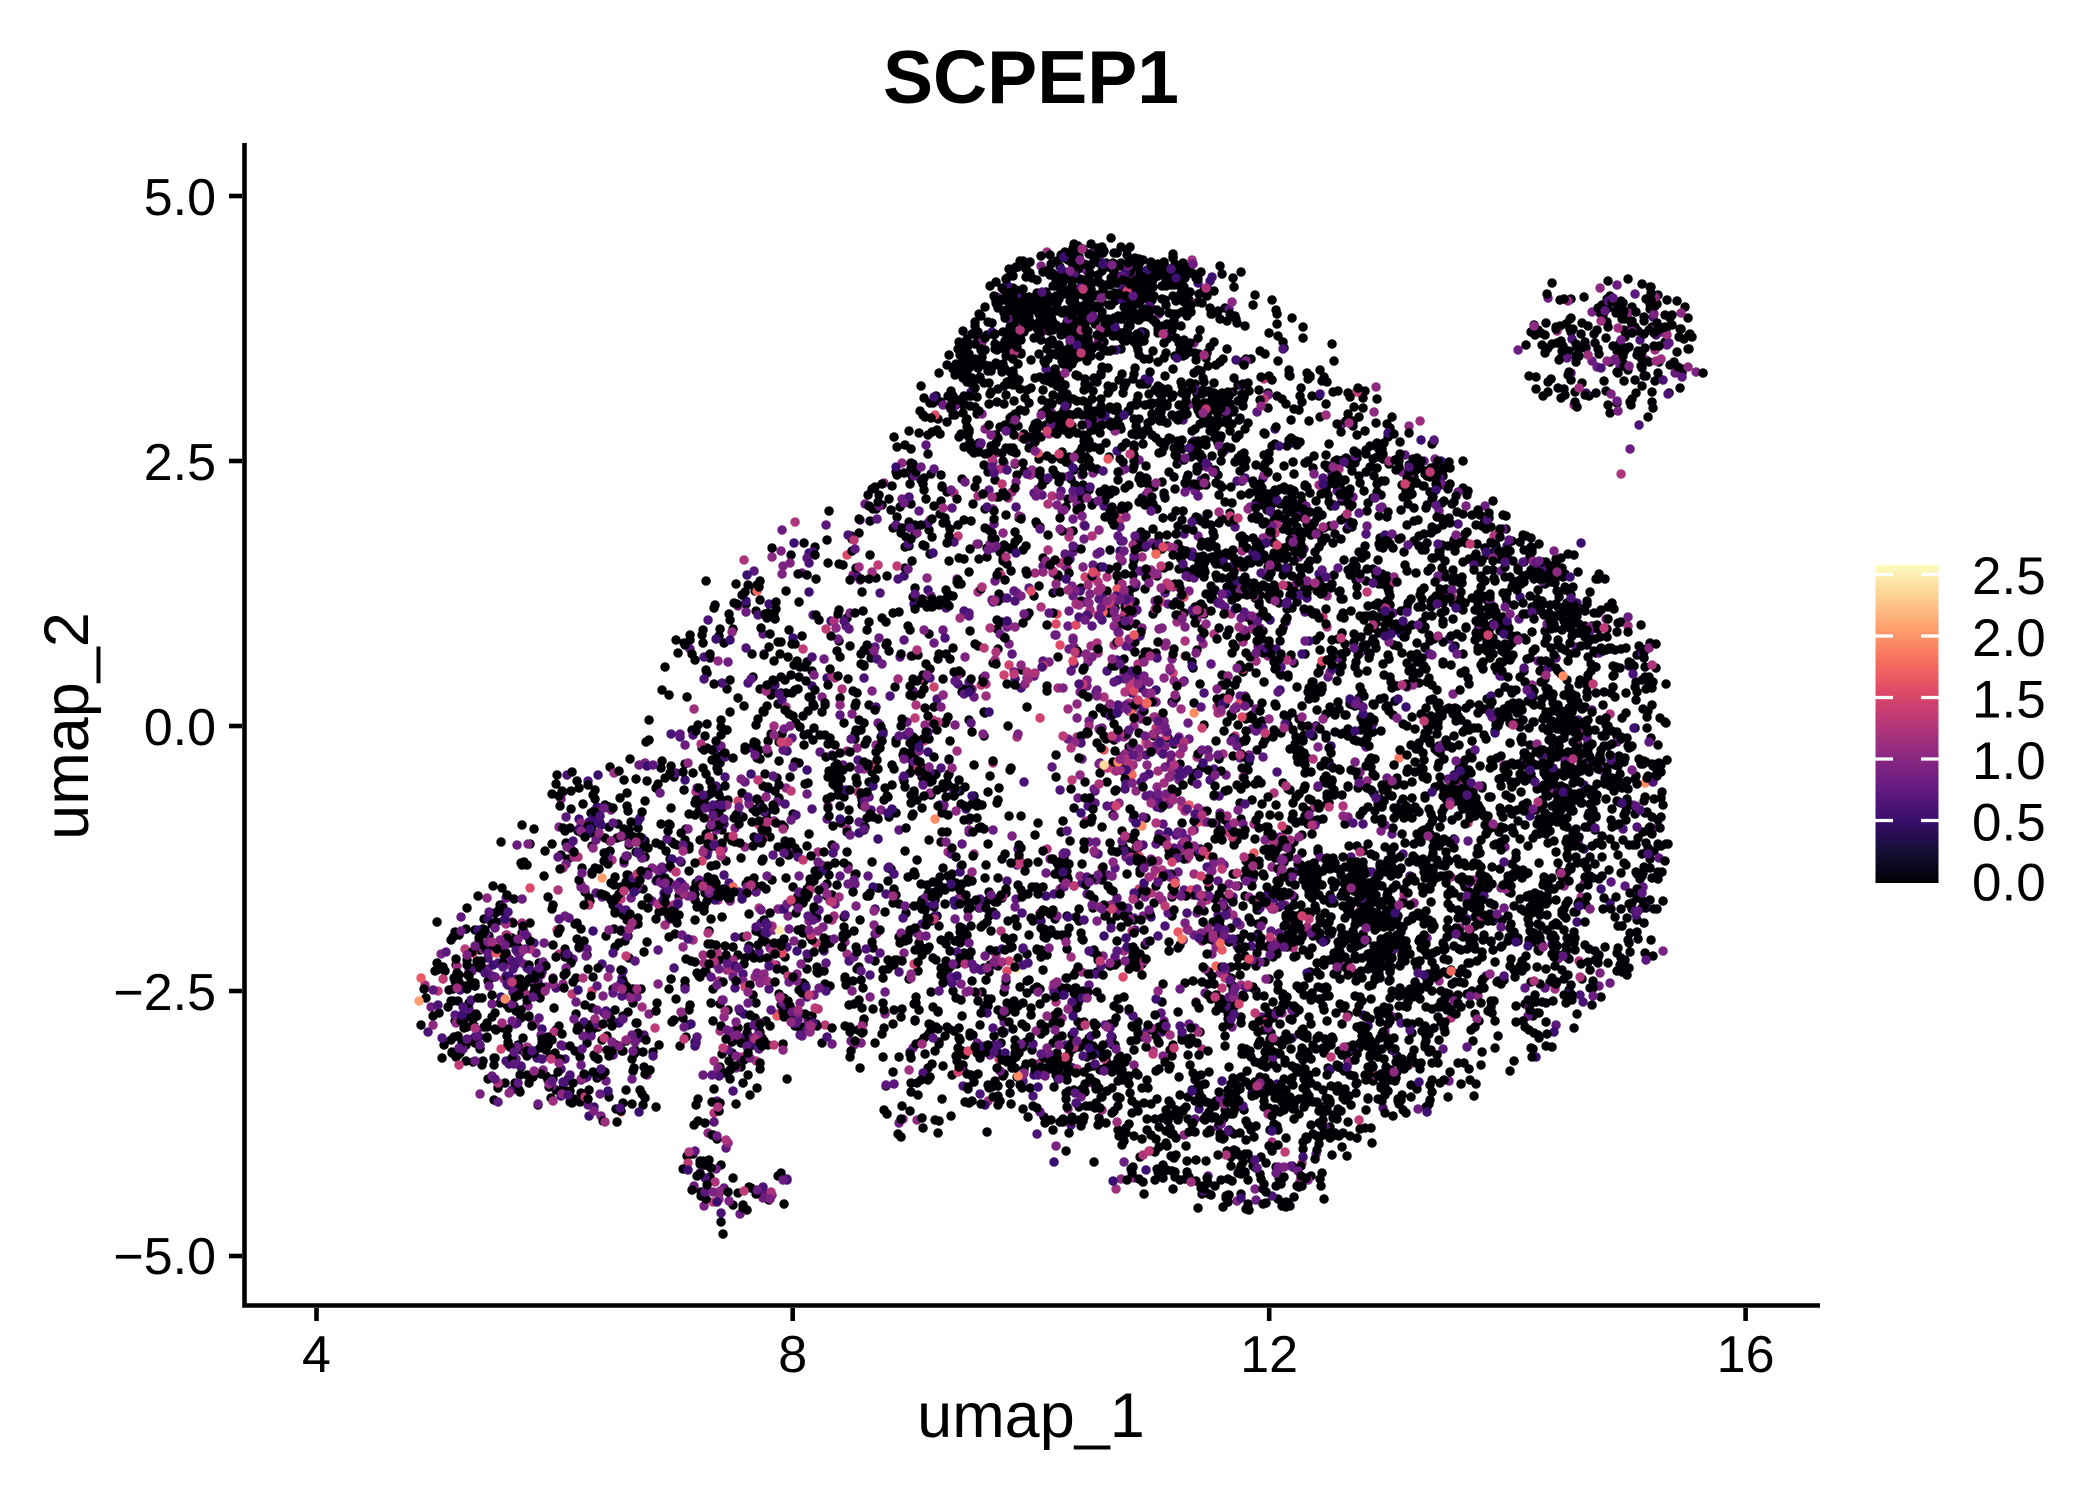  What do you see at coordinates (67, 726) in the screenshot?
I see `svg-text: umap_2` at bounding box center [67, 726].